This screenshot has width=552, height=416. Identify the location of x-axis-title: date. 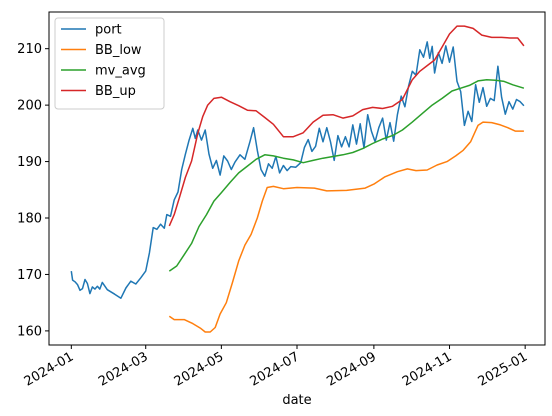
(296, 400).